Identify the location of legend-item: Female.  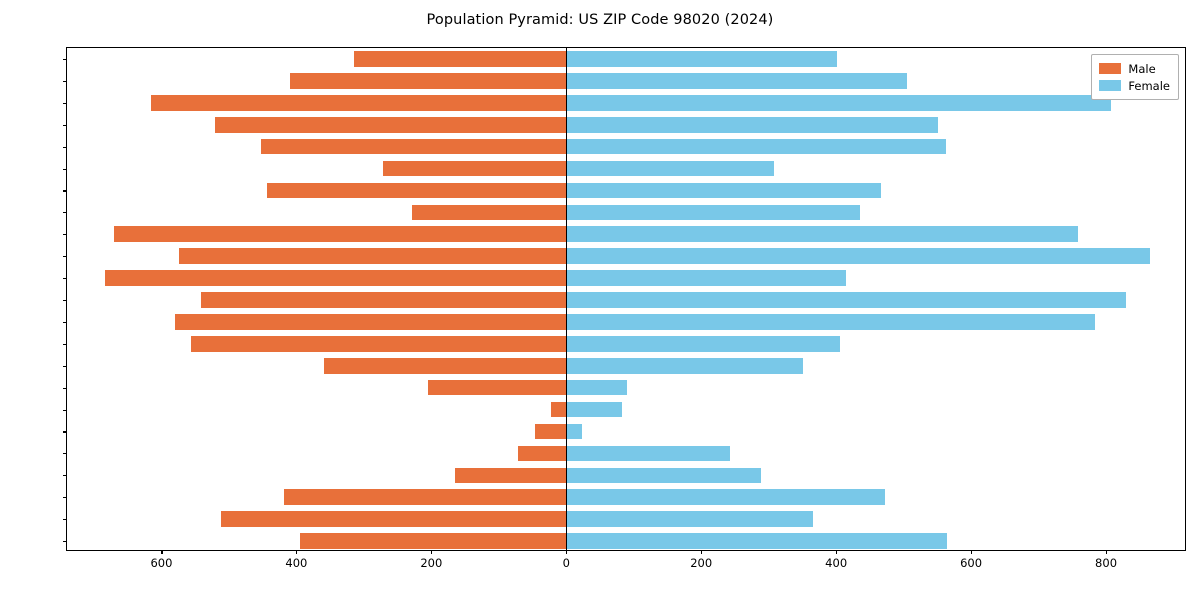
(1134, 85).